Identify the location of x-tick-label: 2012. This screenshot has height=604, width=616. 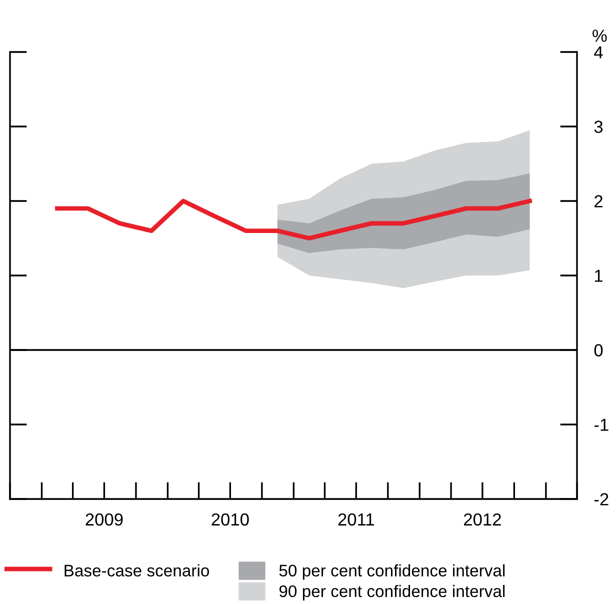
(482, 519).